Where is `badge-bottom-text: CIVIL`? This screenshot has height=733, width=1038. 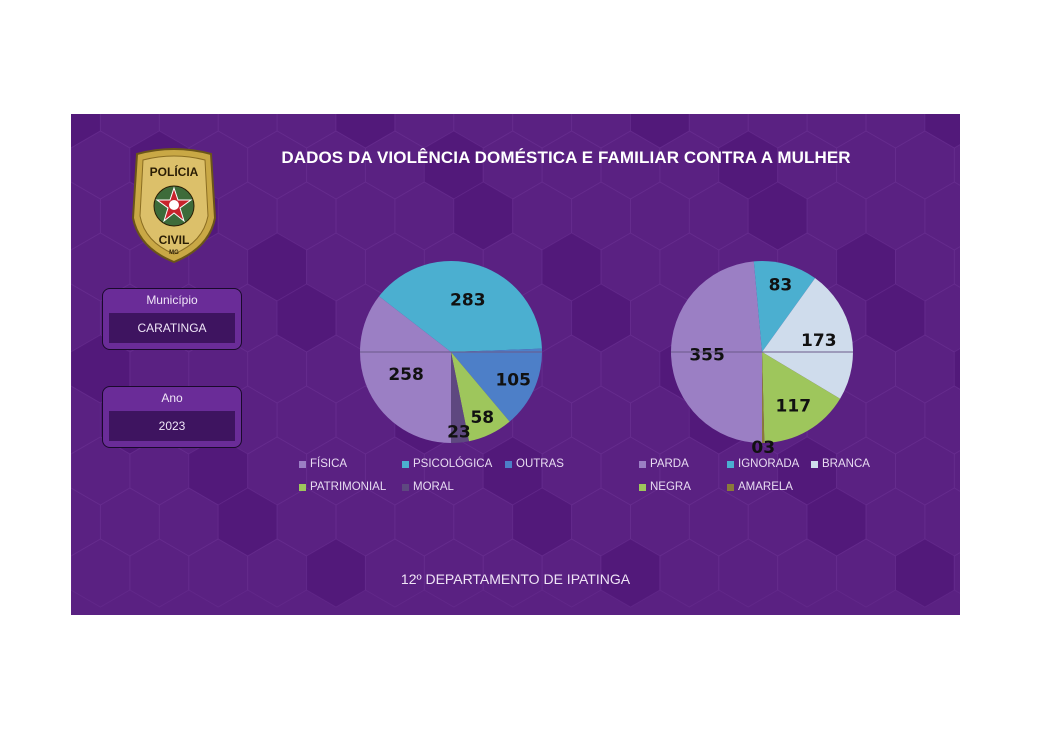
badge-bottom-text: CIVIL is located at coordinates (174, 240).